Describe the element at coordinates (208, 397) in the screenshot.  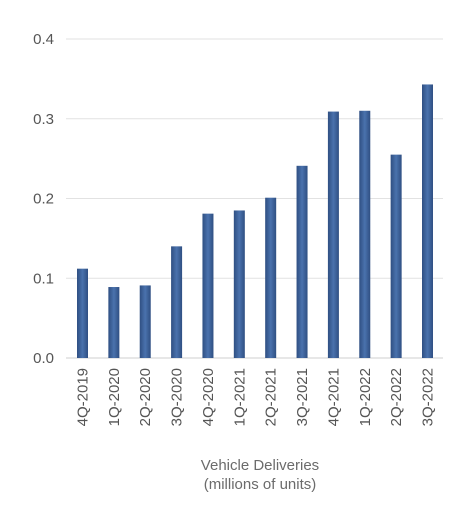
I see `x-tick-label: 4Q-2020` at that location.